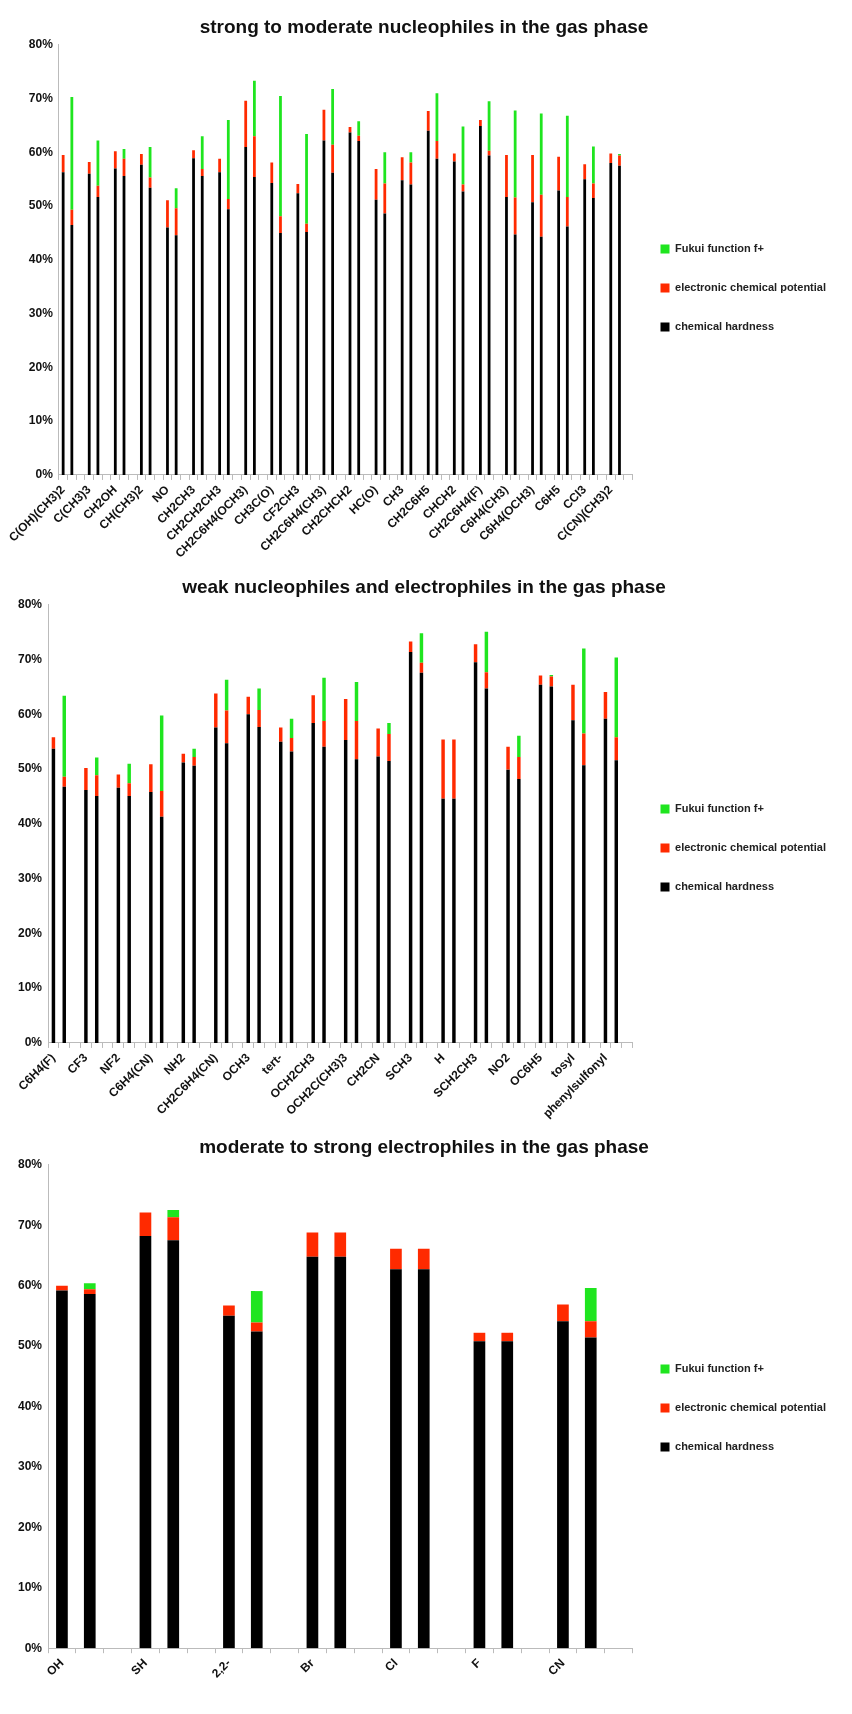 Image resolution: width=852 pixels, height=1714 pixels. What do you see at coordinates (55, 1667) in the screenshot?
I see `x-tick-label: OH` at bounding box center [55, 1667].